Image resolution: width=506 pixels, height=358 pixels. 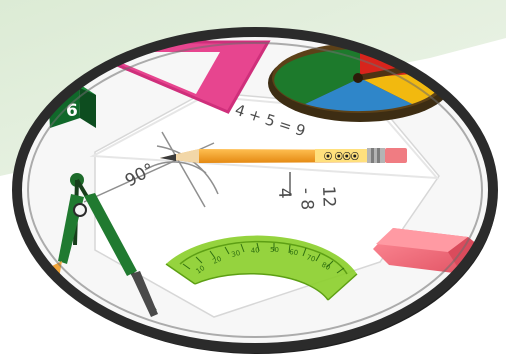 I want to click on subtraction-top: 12, so click(x=328, y=196).